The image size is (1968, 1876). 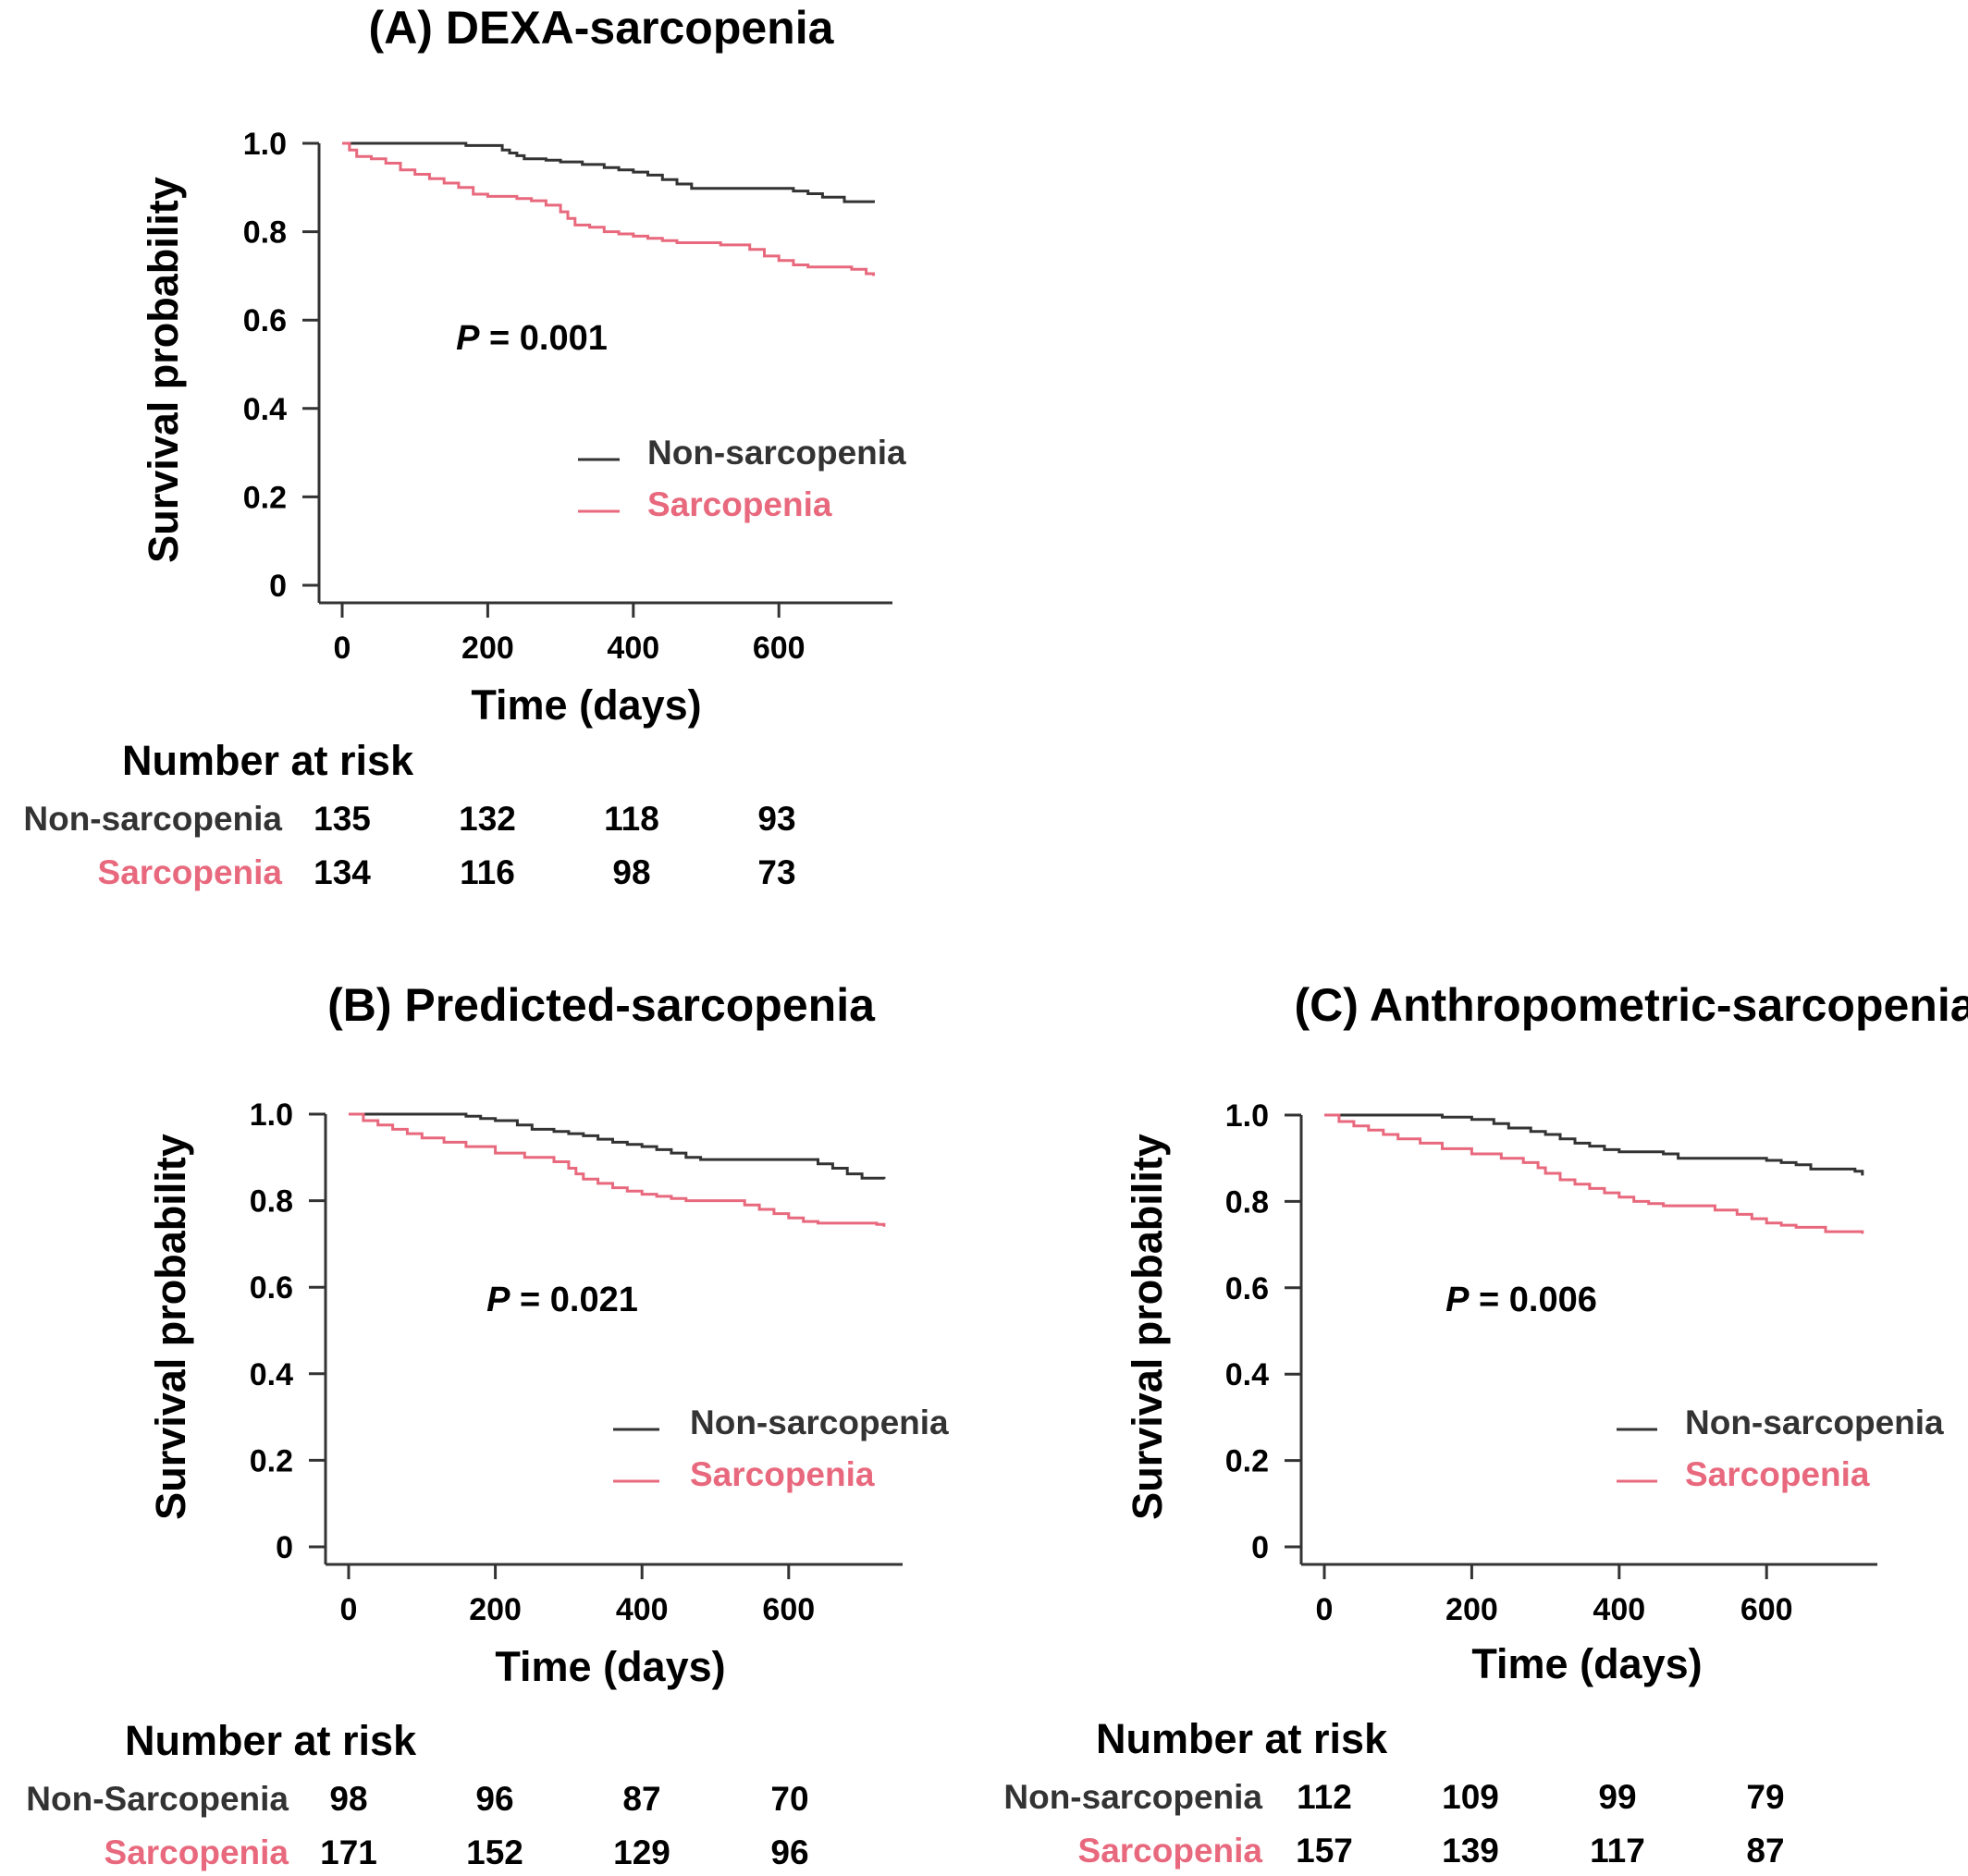 I want to click on risk-count: 129, so click(x=641, y=1852).